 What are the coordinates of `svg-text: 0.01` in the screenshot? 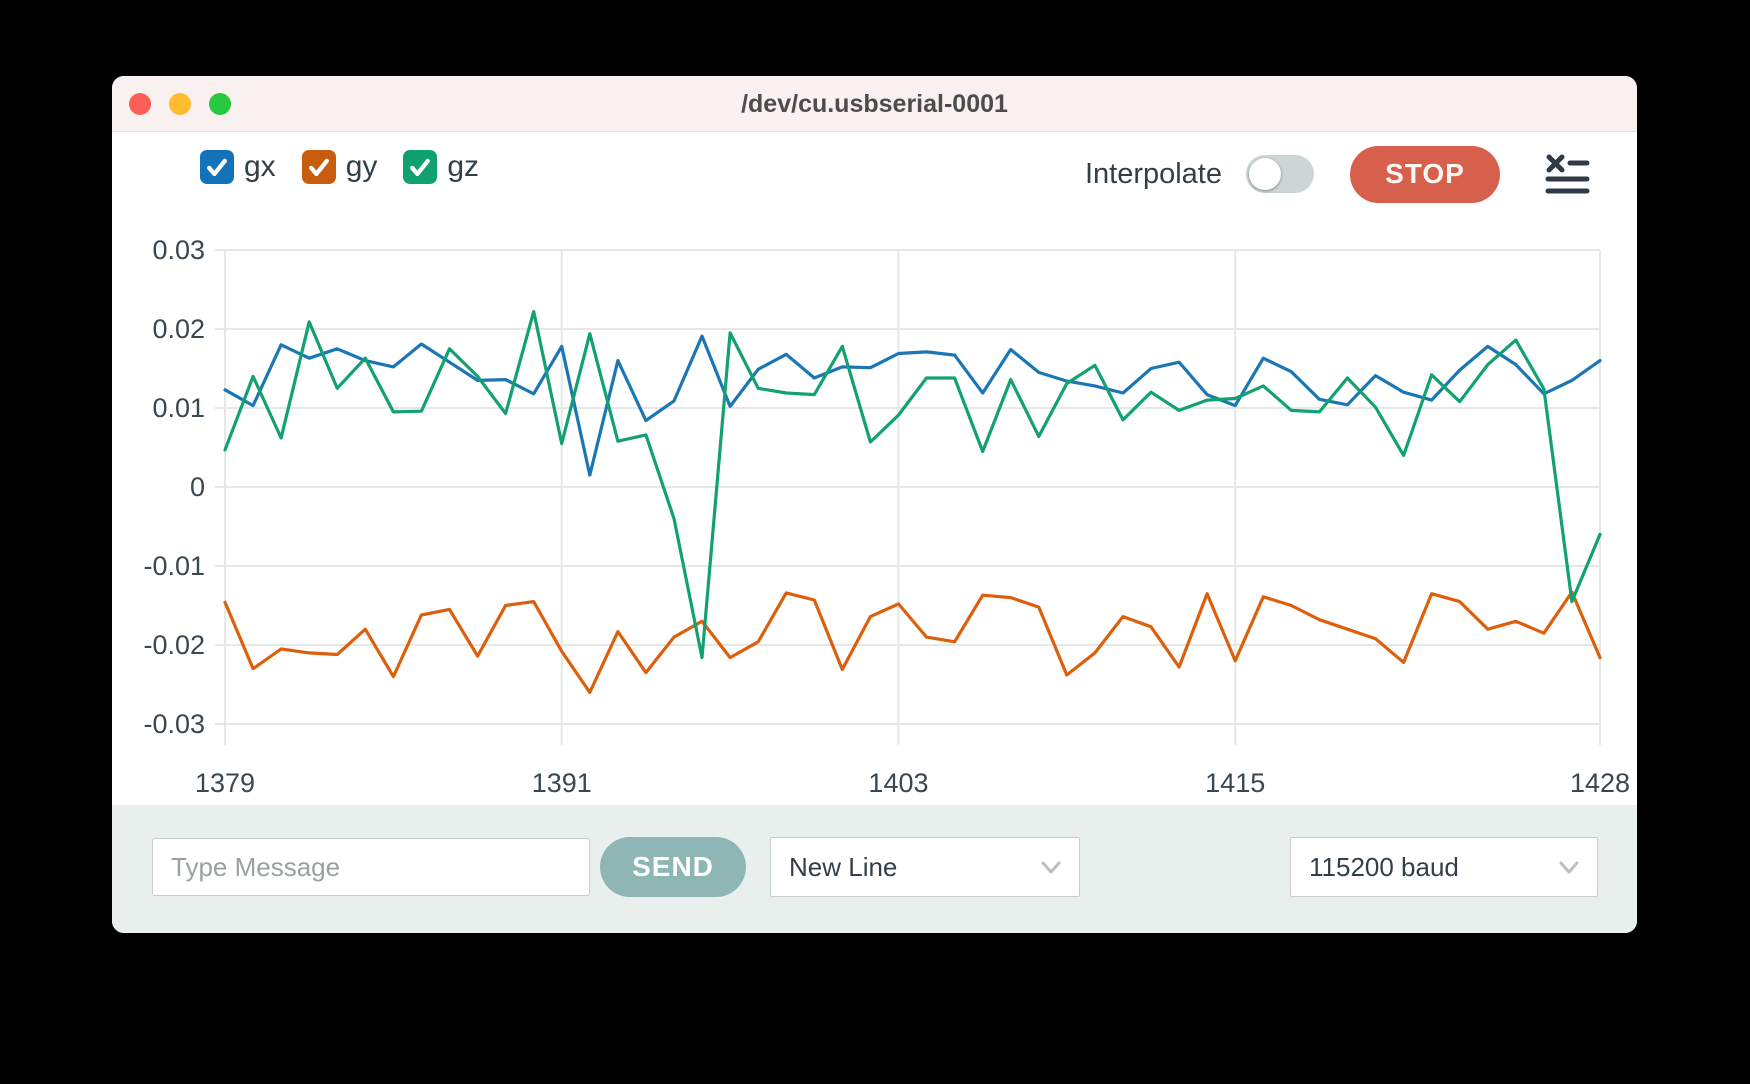 It's located at (178, 408).